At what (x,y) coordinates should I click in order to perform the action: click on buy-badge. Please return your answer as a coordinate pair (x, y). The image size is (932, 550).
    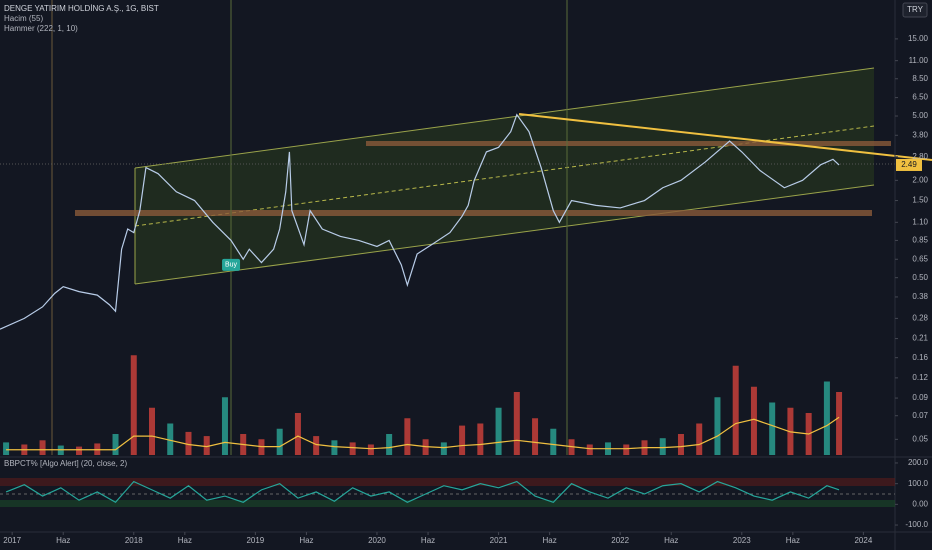
    Looking at the image, I should click on (231, 264).